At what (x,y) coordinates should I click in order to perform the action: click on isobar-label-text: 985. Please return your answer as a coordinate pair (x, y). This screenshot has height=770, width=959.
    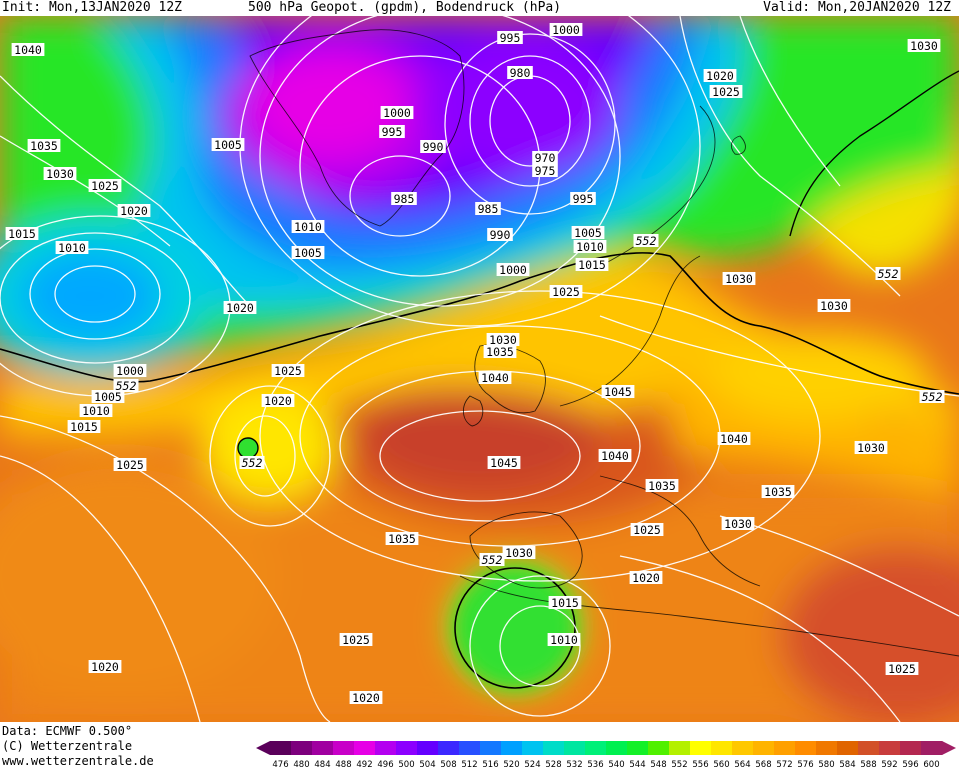
    Looking at the image, I should click on (488, 209).